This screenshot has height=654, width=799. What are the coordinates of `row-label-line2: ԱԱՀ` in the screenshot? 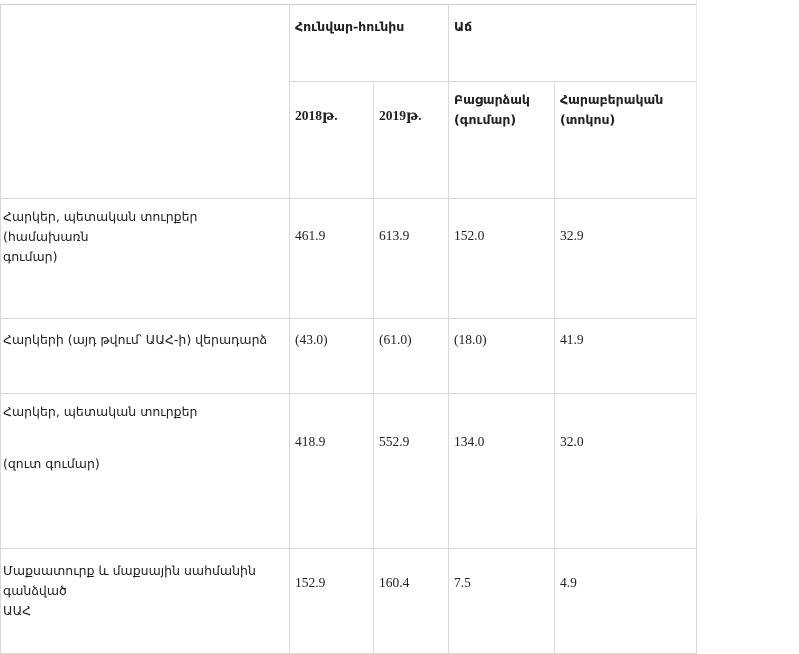 It's located at (17, 610).